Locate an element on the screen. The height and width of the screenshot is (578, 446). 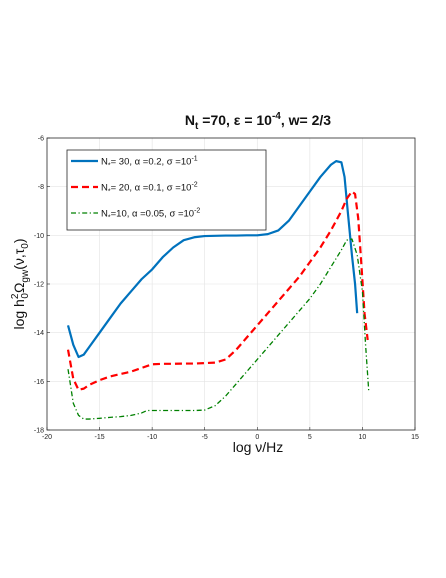
title-mid-2: , w= 2/3 is located at coordinates (306, 120).